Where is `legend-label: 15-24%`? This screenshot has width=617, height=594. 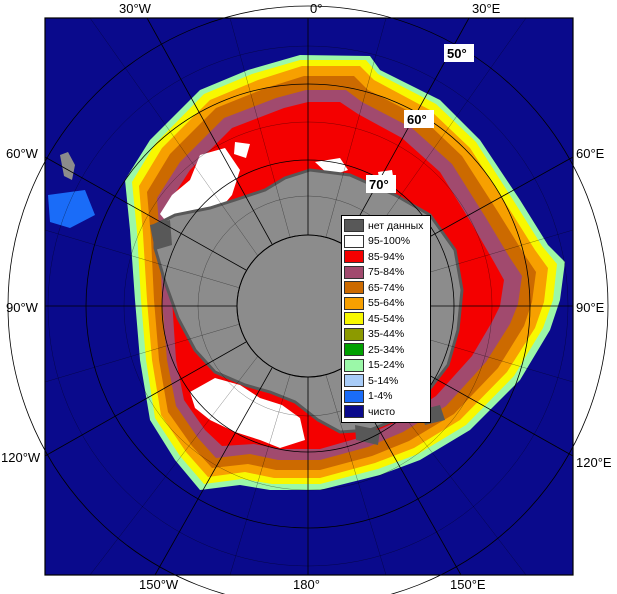 legend-label: 15-24% is located at coordinates (386, 365).